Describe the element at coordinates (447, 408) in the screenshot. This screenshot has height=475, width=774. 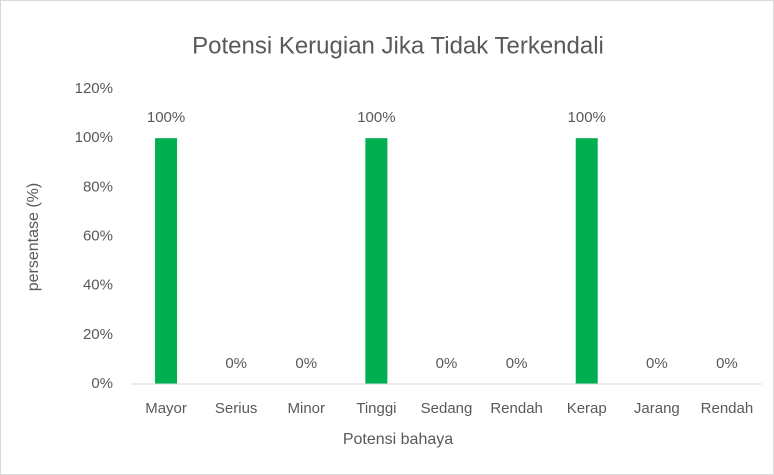
I see `x-tick-label: Sedang` at that location.